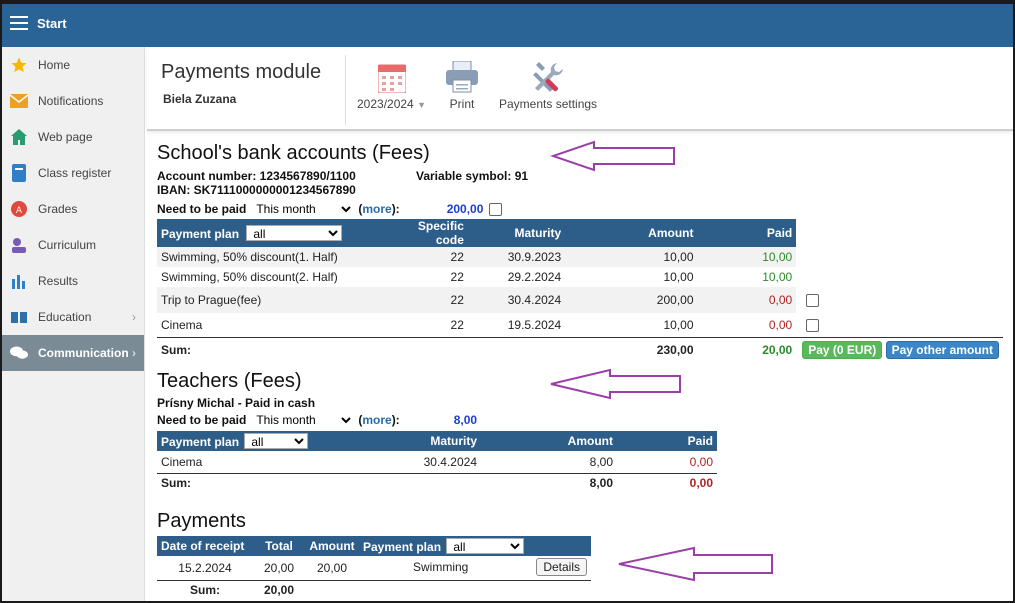 The height and width of the screenshot is (603, 1015). What do you see at coordinates (391, 76) in the screenshot?
I see `calendar-icon` at bounding box center [391, 76].